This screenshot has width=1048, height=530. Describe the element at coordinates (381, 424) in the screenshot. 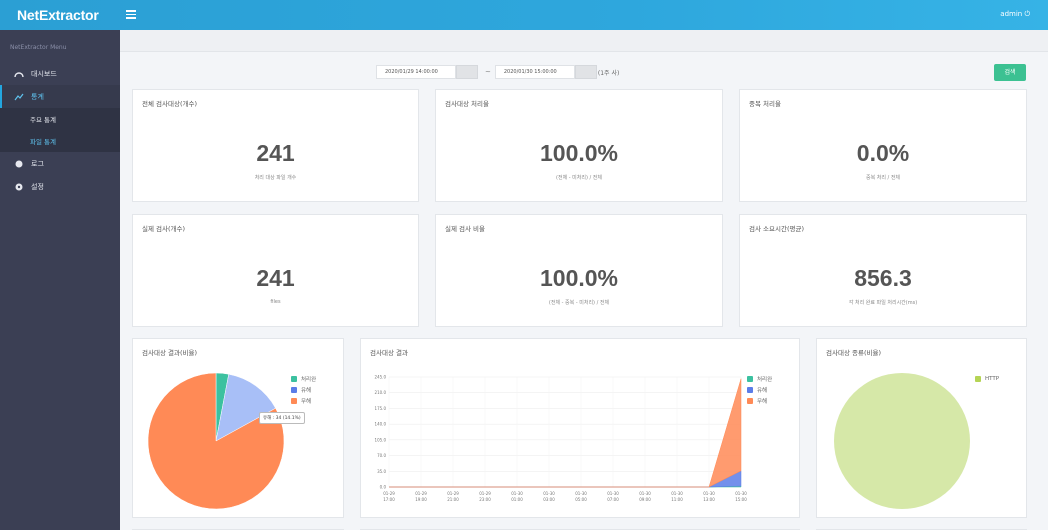

I see `y-tick-label: 140.0` at that location.